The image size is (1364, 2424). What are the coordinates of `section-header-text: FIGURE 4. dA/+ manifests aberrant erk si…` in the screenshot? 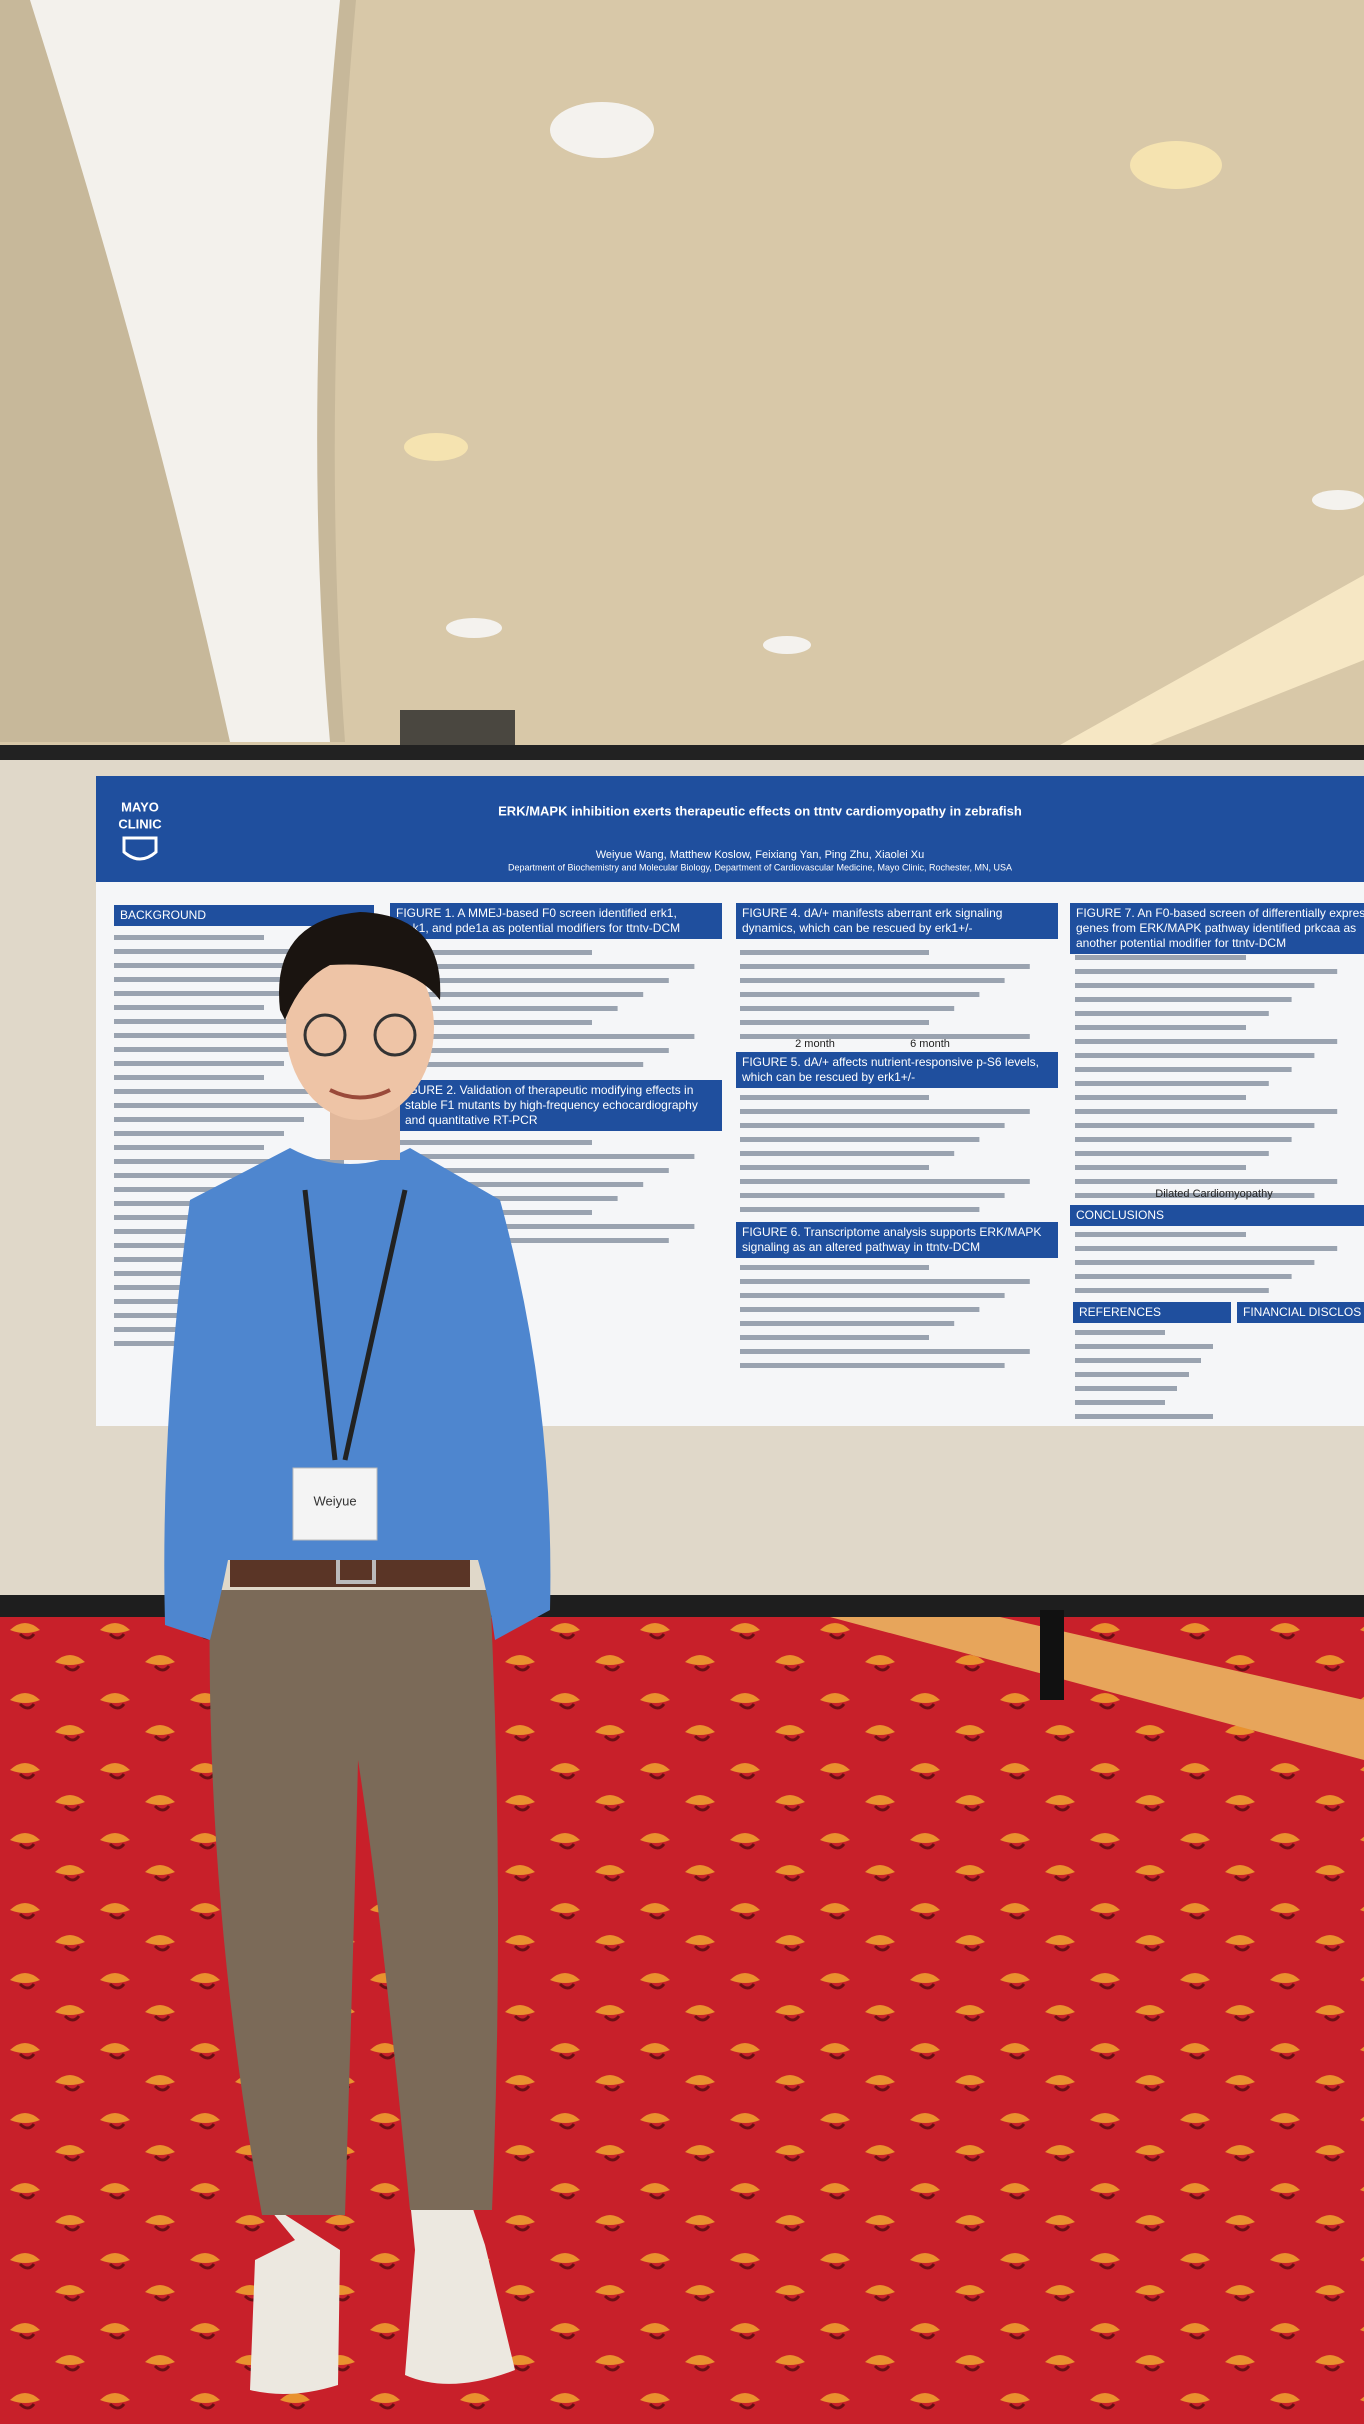 It's located at (872, 913).